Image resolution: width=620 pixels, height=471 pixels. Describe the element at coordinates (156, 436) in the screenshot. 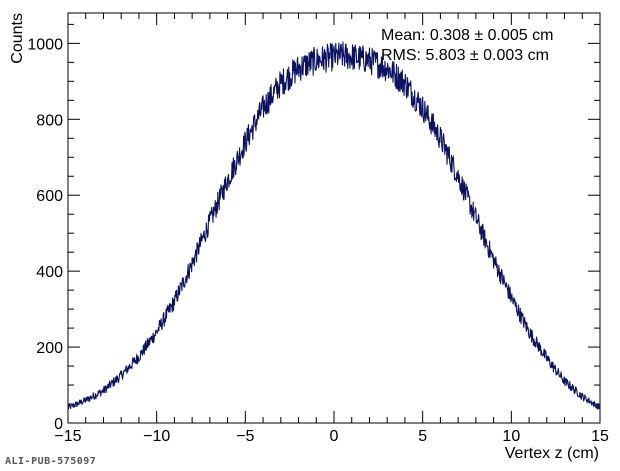

I see `x-tick-label: −10` at that location.